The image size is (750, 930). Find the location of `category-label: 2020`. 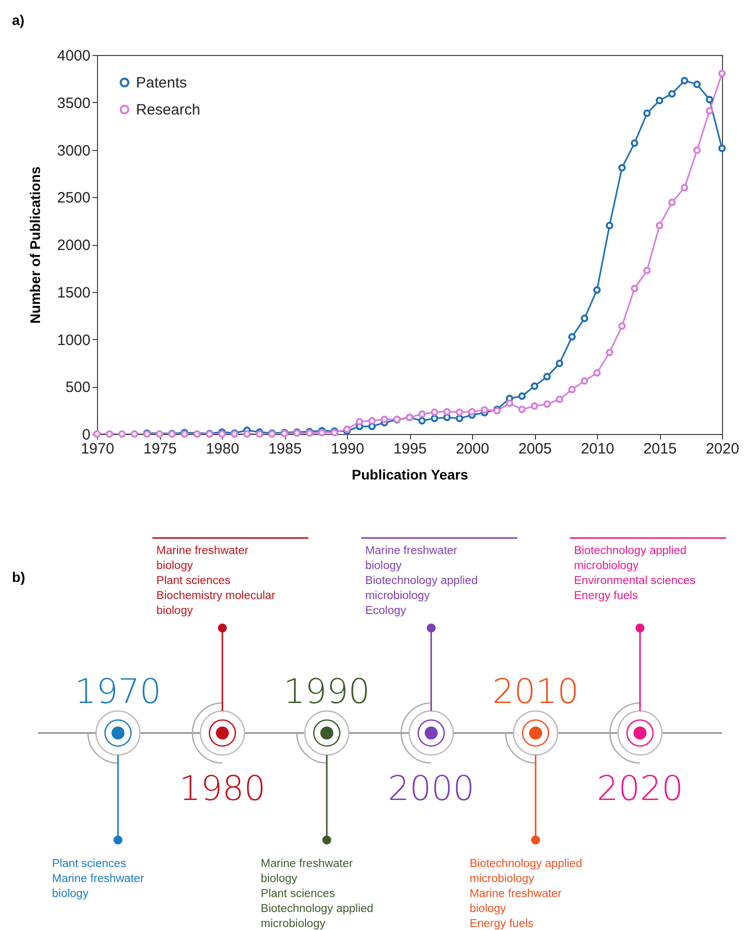

category-label: 2020 is located at coordinates (640, 789).